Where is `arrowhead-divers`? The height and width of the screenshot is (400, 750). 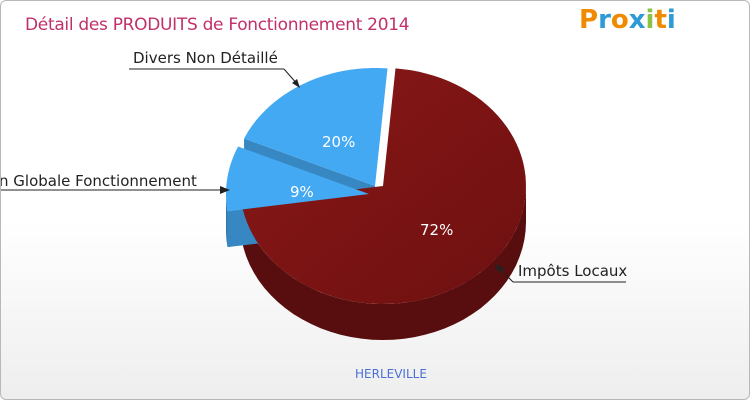 arrowhead-divers is located at coordinates (296, 83).